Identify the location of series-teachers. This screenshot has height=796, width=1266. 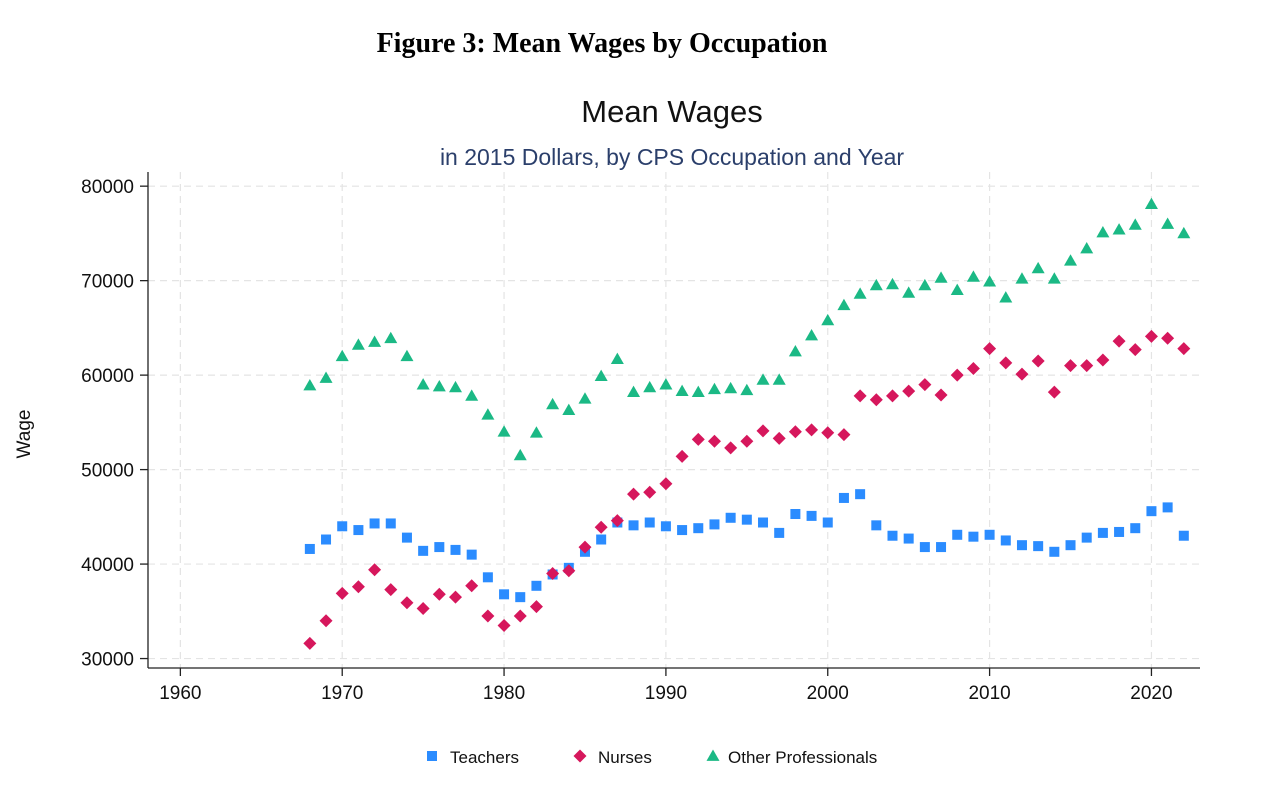
(746, 546).